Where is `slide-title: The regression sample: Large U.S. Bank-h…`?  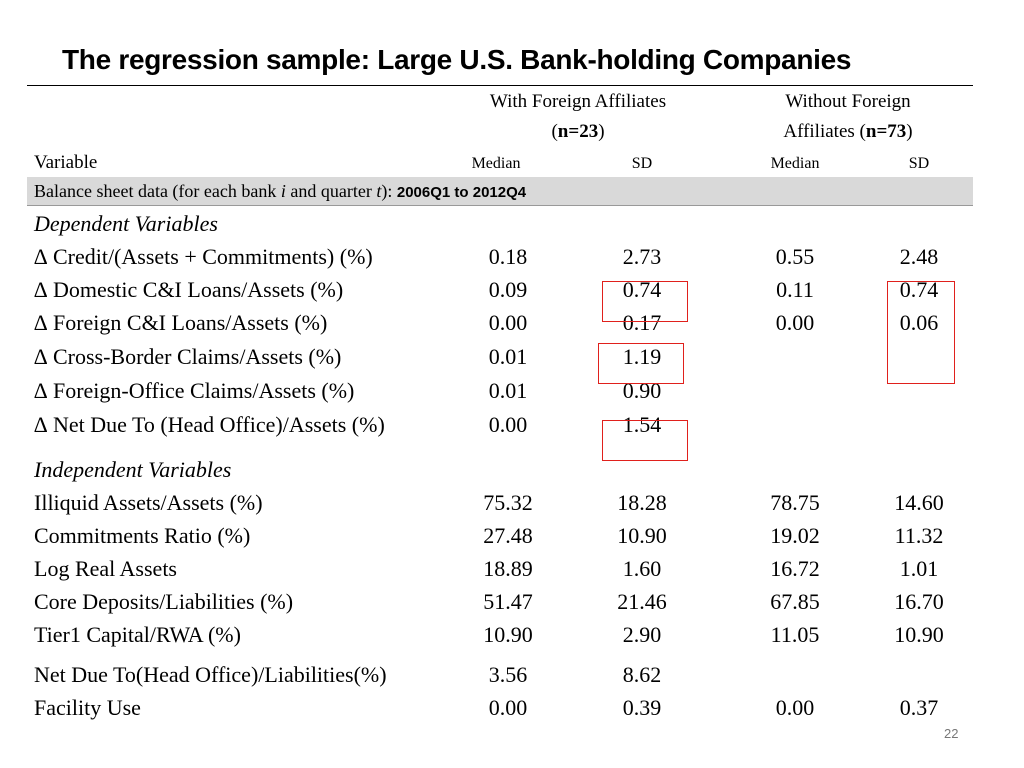
slide-title: The regression sample: Large U.S. Bank-h… is located at coordinates (457, 59).